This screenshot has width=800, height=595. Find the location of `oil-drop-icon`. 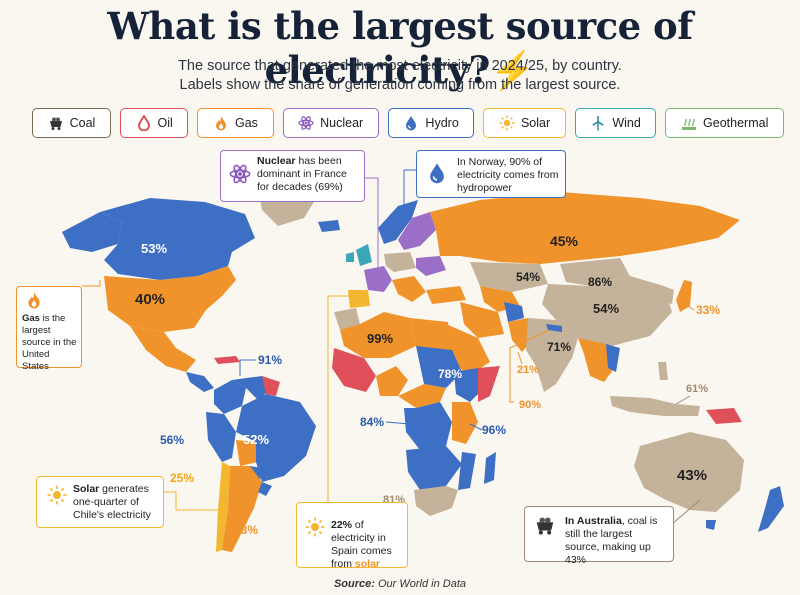

oil-drop-icon is located at coordinates (143, 123).